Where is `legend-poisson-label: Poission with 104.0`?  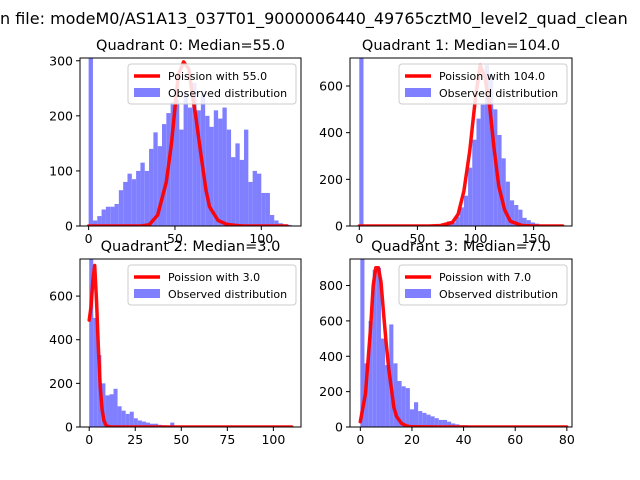 legend-poisson-label: Poission with 104.0 is located at coordinates (492, 76).